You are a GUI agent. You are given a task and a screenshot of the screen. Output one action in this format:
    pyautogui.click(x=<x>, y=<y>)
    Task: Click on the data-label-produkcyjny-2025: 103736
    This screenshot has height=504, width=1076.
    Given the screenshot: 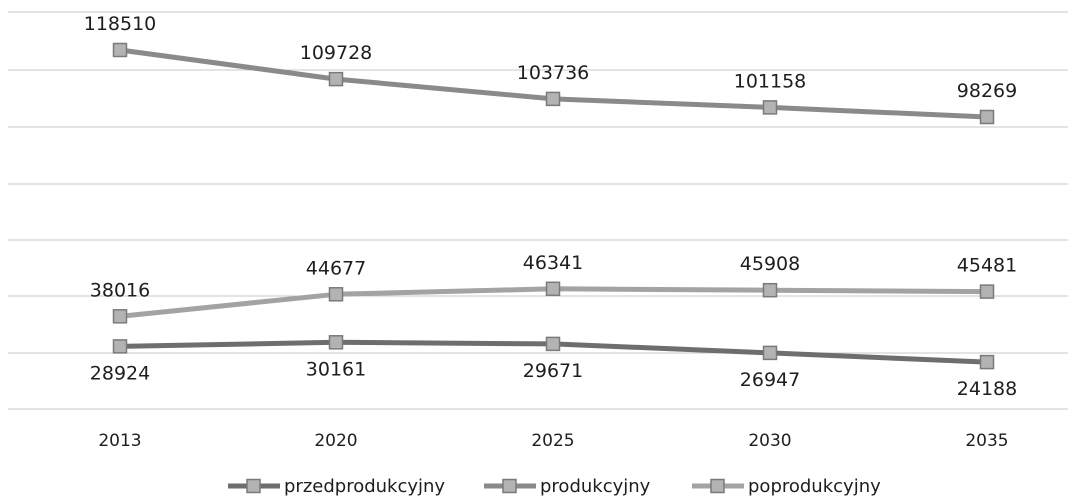 What is the action you would take?
    pyautogui.click(x=553, y=73)
    